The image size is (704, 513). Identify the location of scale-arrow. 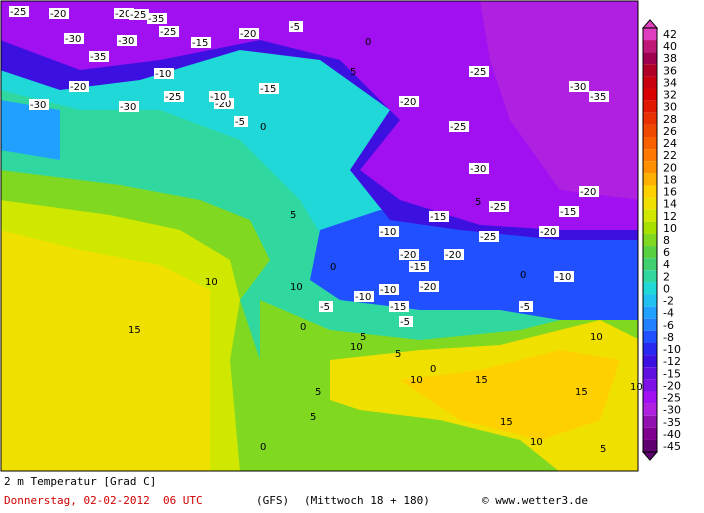
(650, 456).